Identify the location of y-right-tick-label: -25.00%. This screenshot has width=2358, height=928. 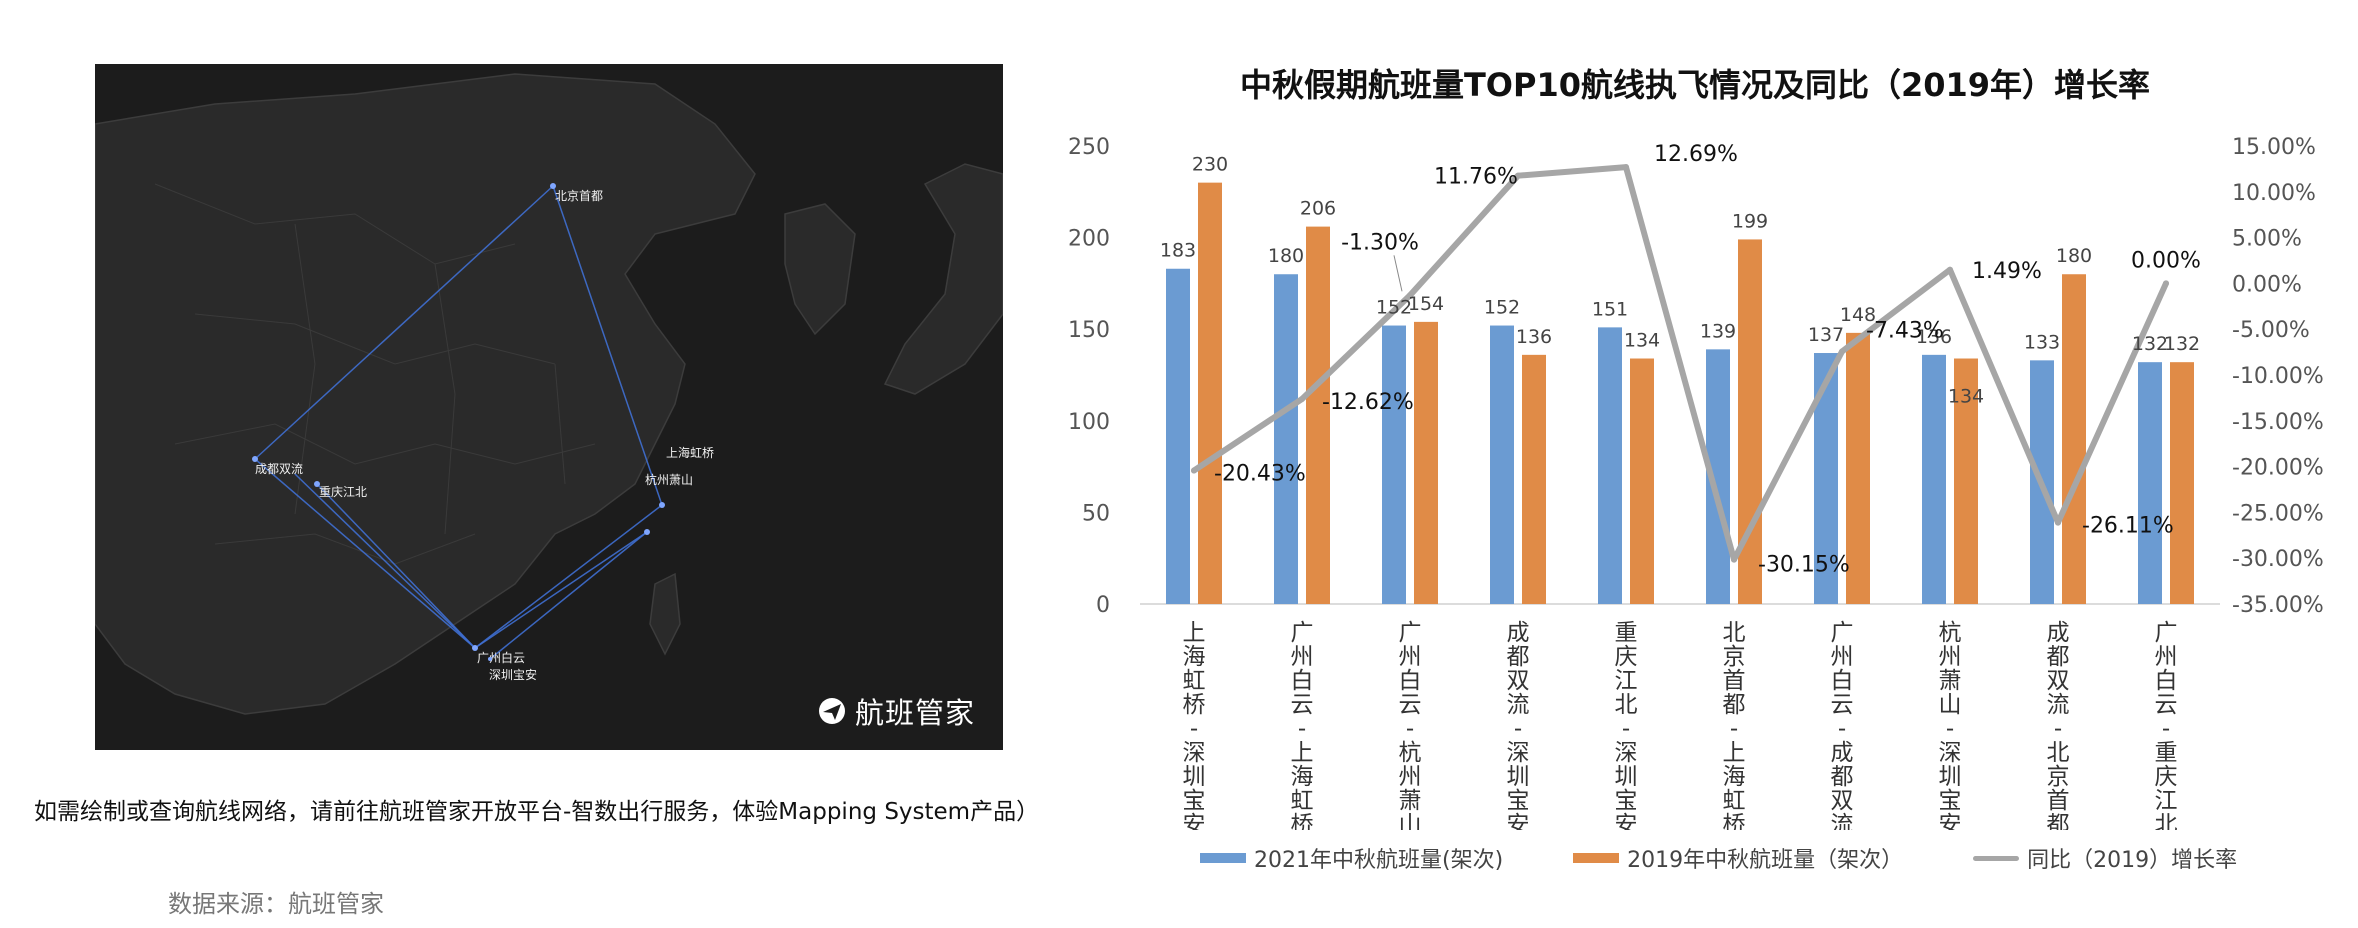
(2278, 513).